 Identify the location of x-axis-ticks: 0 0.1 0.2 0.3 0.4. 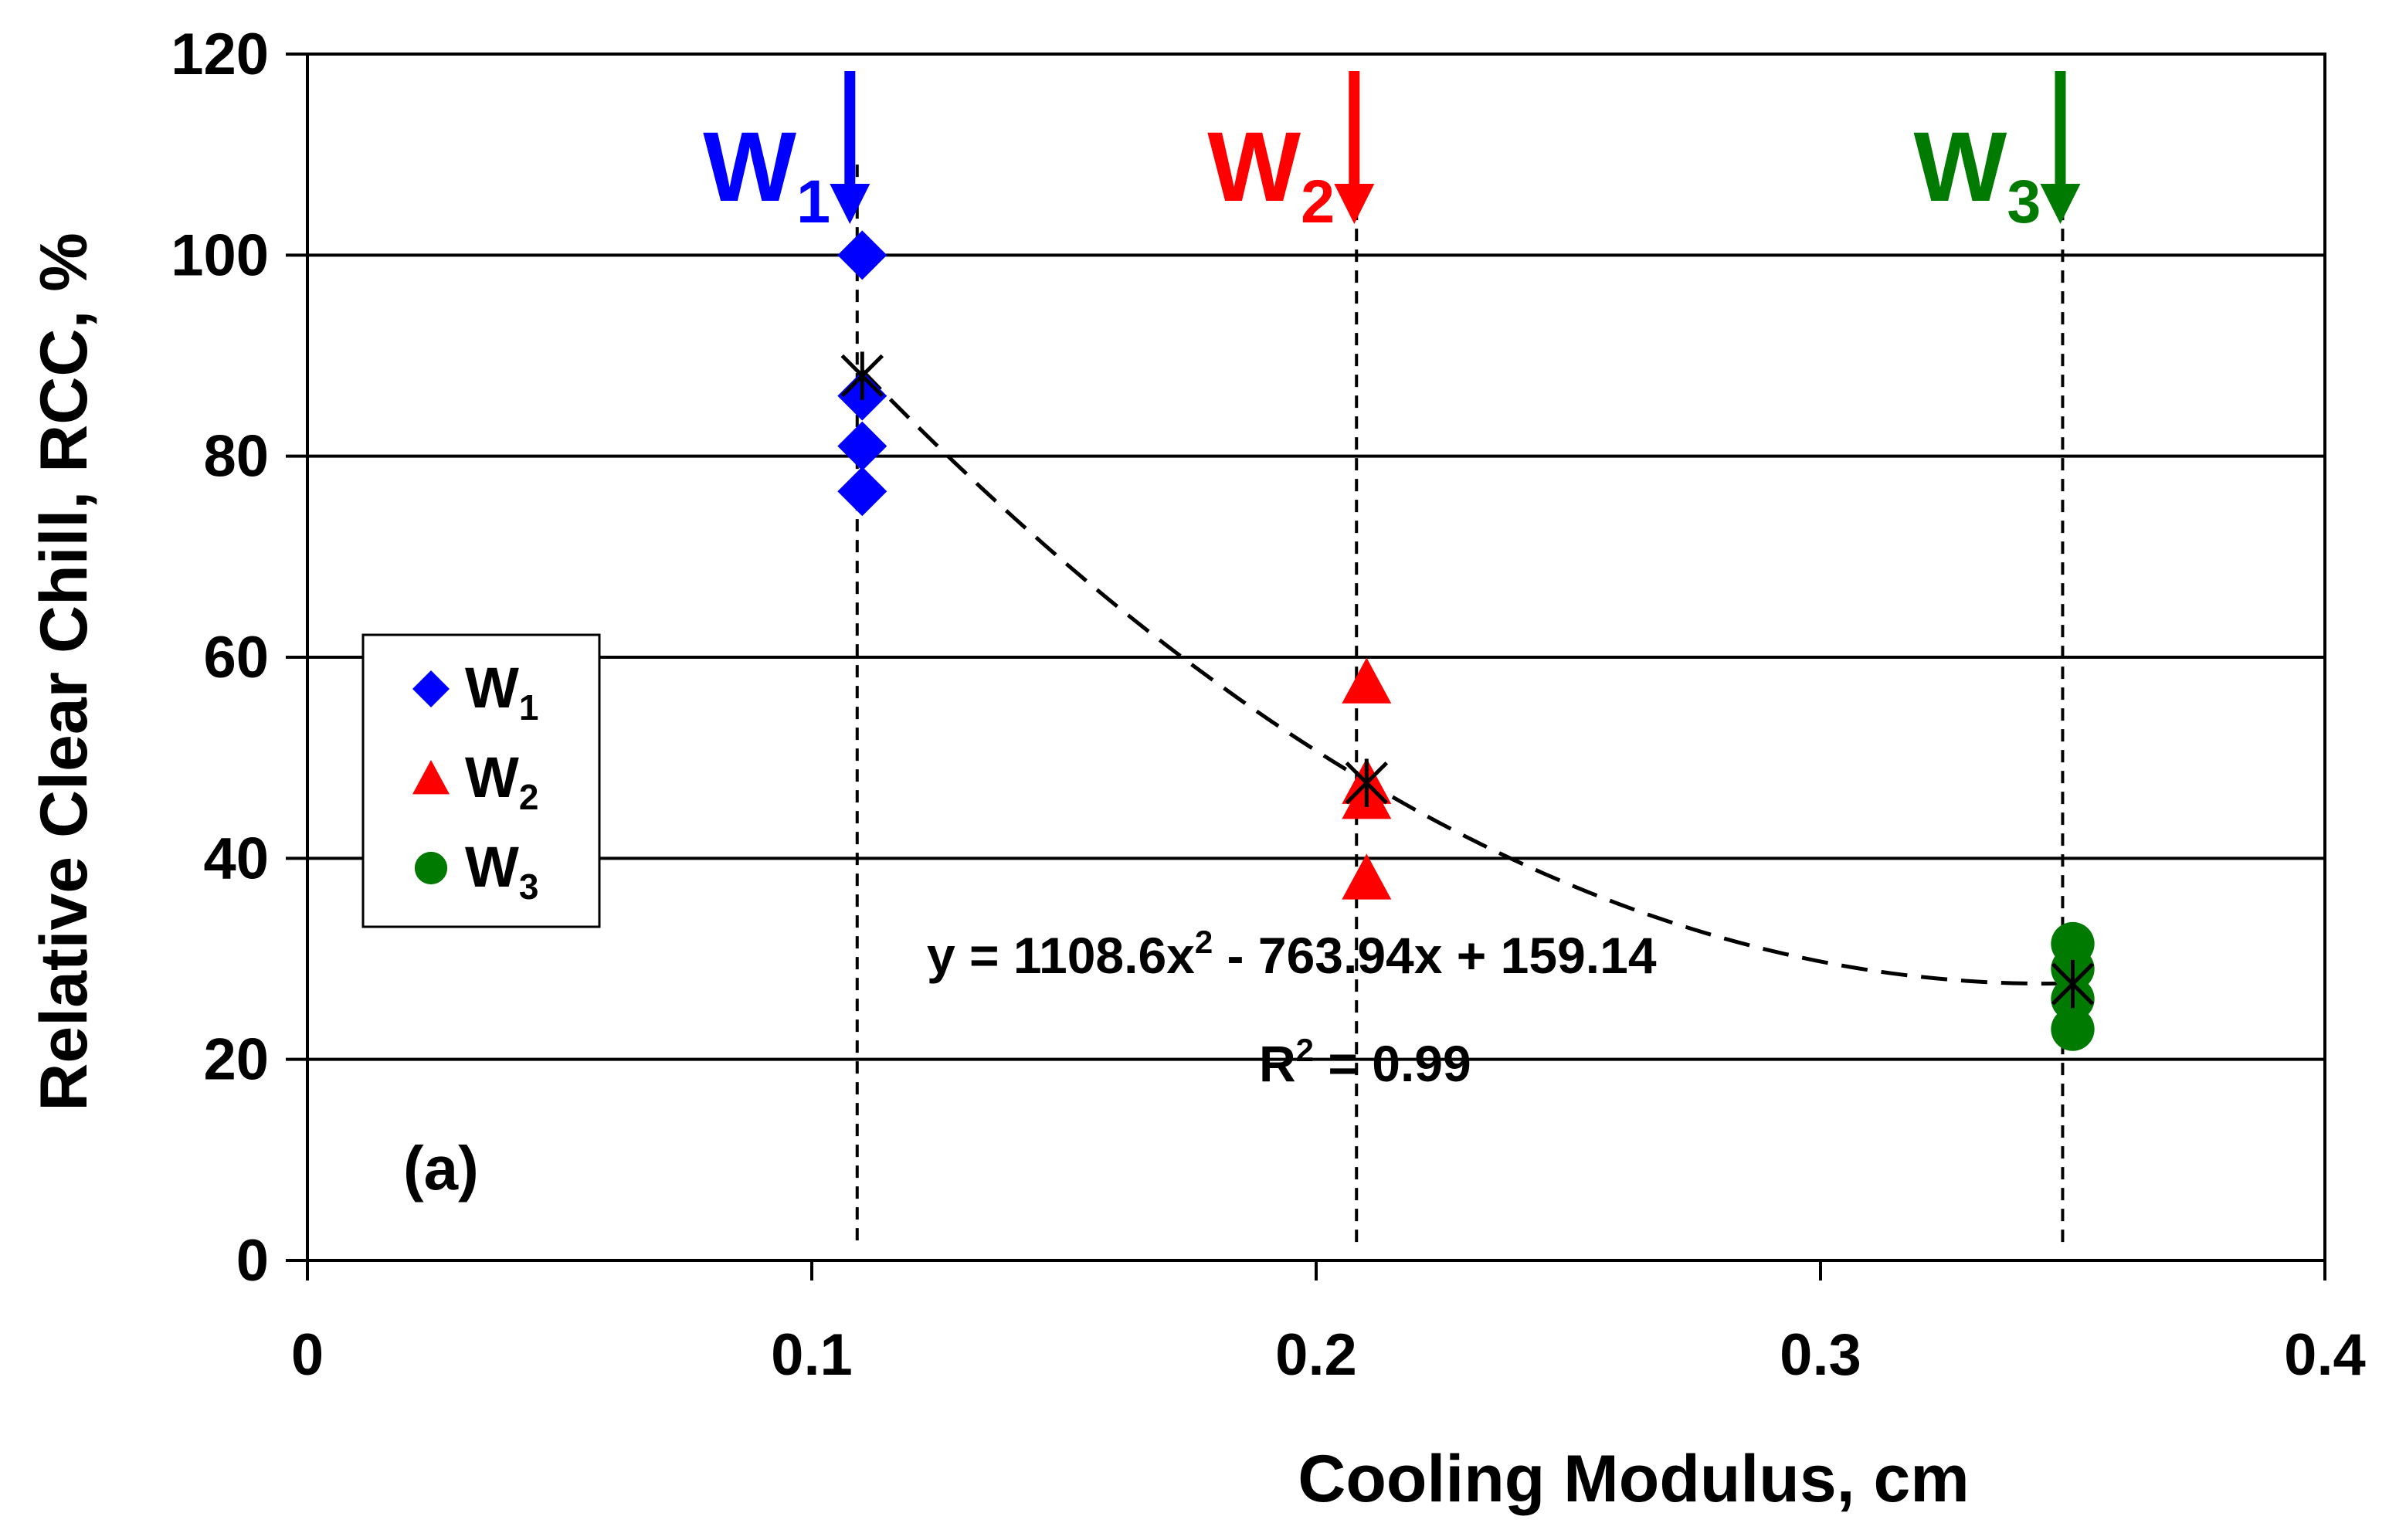
(1328, 1324).